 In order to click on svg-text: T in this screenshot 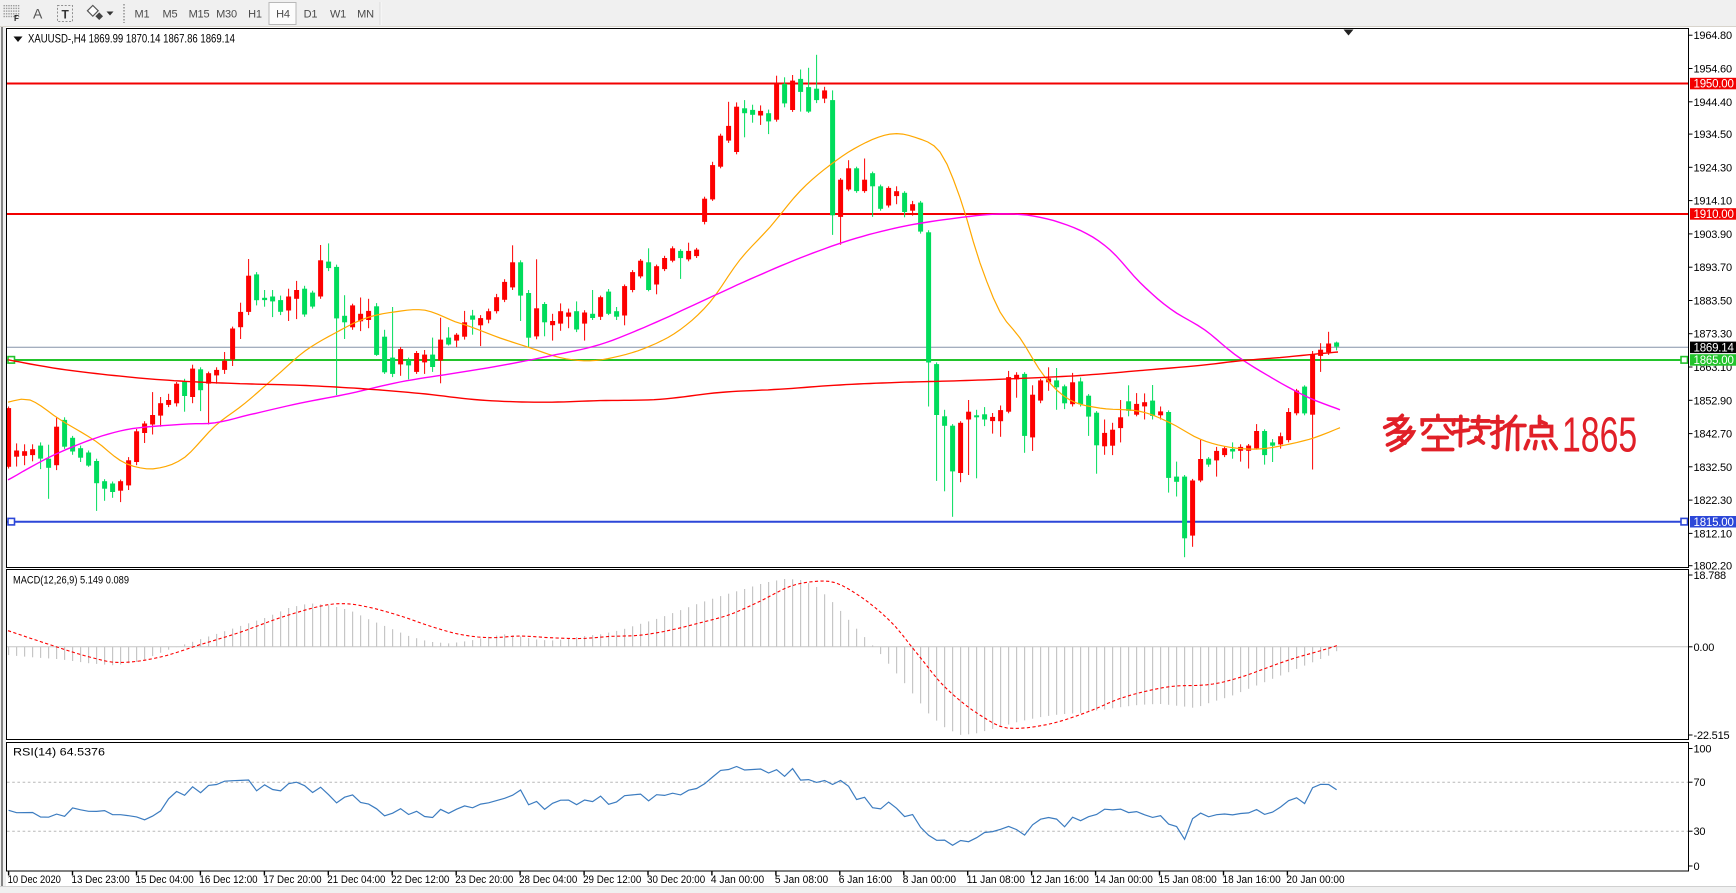, I will do `click(66, 15)`.